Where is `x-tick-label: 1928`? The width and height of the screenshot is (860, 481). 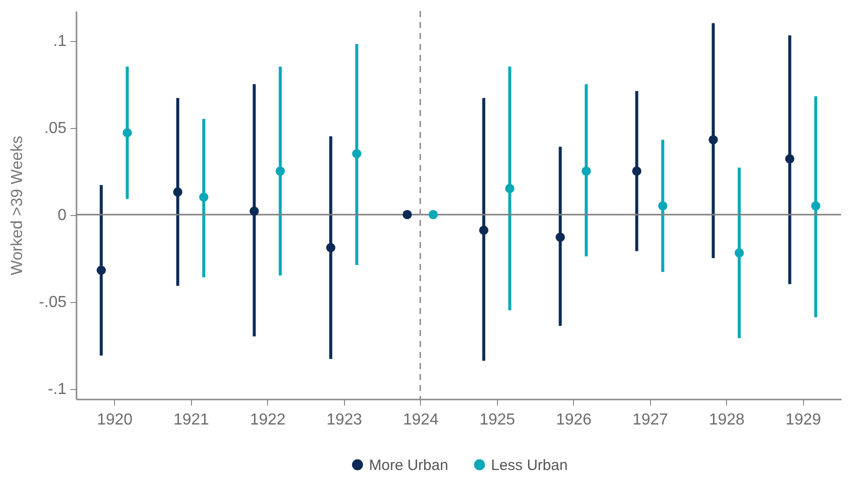
x-tick-label: 1928 is located at coordinates (726, 420).